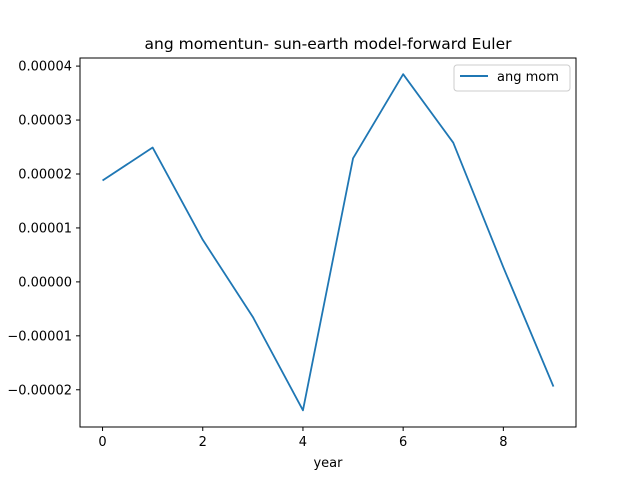 This screenshot has height=480, width=640. I want to click on x-tick-label: 4, so click(303, 442).